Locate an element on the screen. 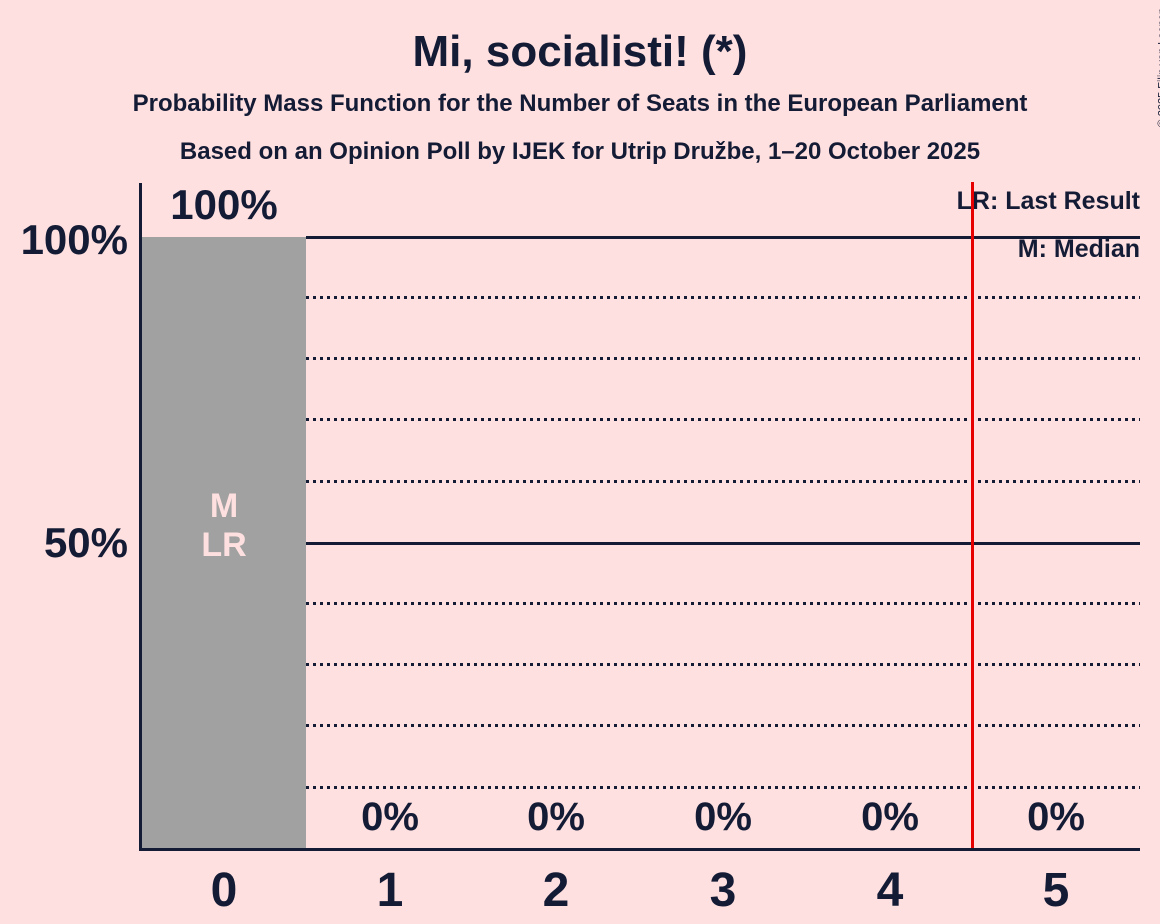  last-result-line is located at coordinates (972, 515).